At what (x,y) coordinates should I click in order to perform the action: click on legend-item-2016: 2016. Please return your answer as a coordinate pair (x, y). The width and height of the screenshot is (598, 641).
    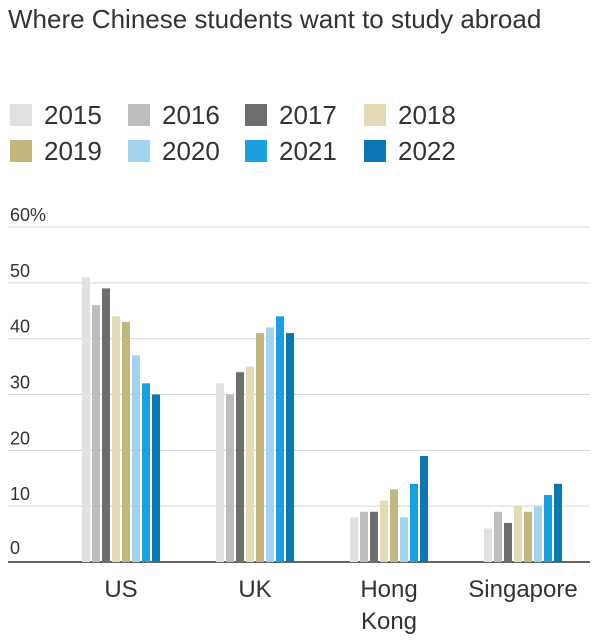
    Looking at the image, I should click on (174, 115).